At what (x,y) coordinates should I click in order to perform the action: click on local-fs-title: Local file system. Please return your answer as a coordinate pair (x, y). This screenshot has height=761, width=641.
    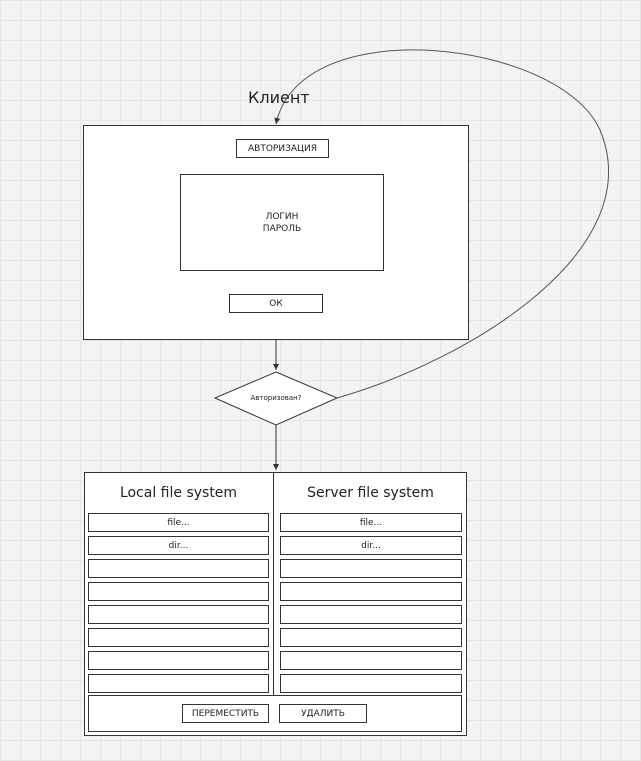
    Looking at the image, I should click on (178, 493).